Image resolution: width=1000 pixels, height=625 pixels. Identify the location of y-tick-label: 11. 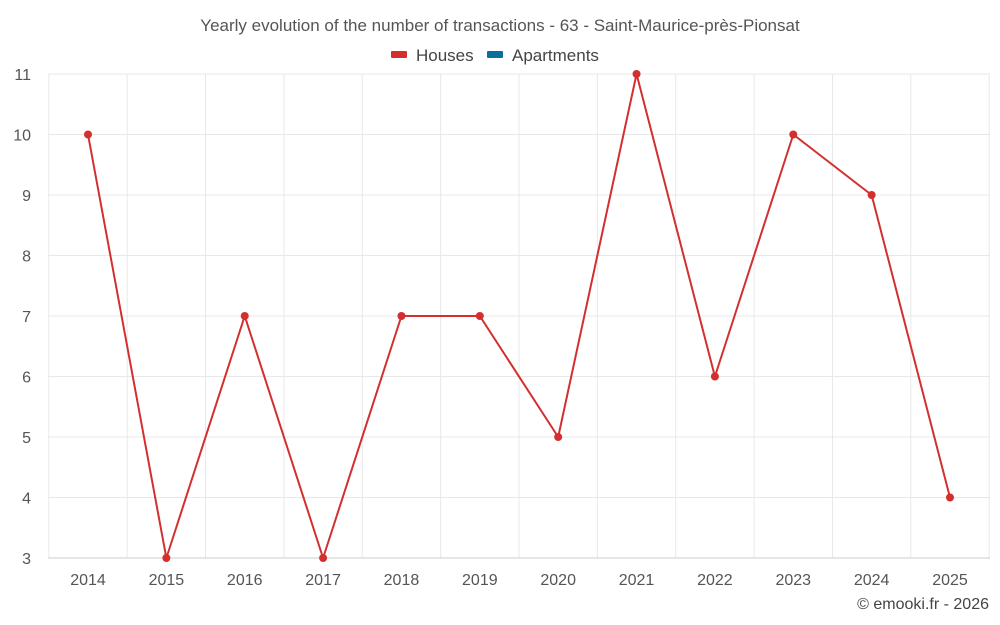
(22, 75).